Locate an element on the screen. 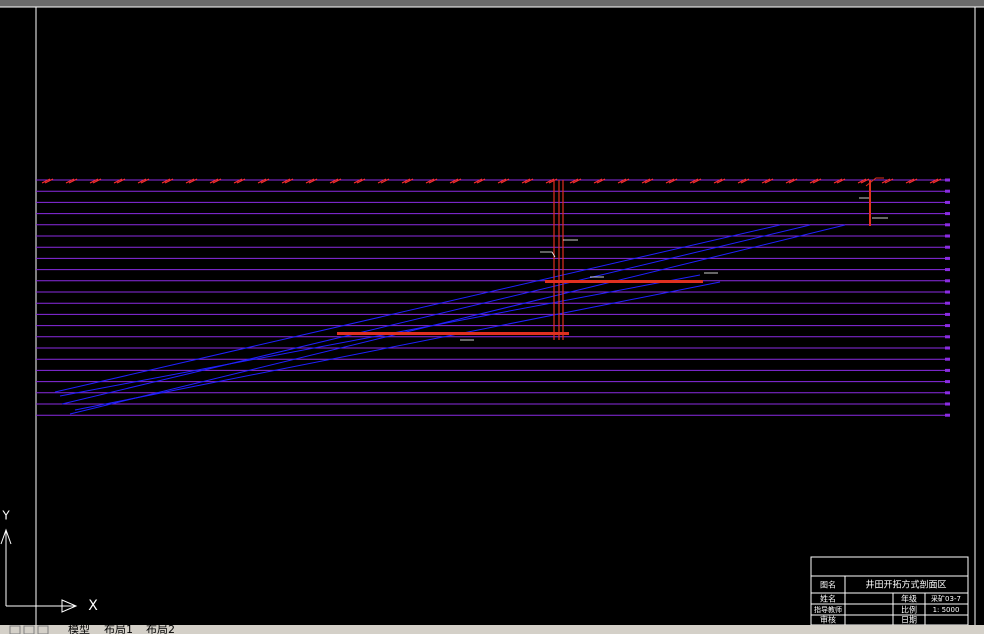  label: 指导教师 is located at coordinates (828, 609).